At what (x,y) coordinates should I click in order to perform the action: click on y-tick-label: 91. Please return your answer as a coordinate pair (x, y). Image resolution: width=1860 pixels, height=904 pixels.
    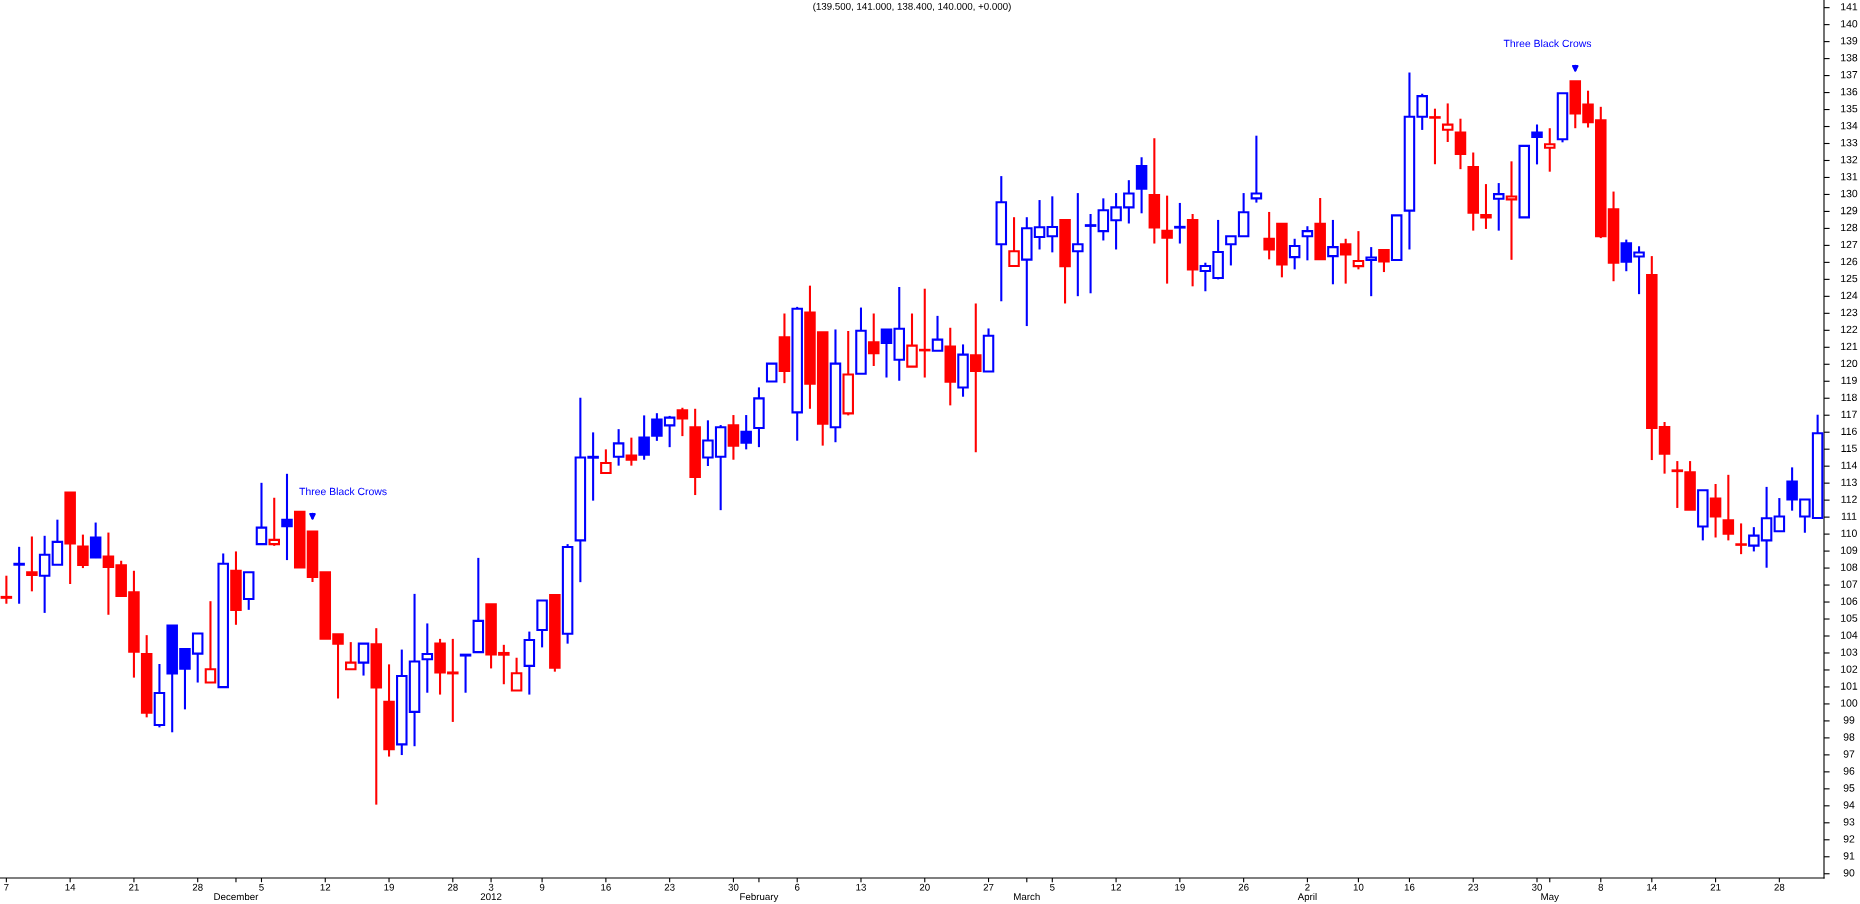
    Looking at the image, I should click on (1849, 856).